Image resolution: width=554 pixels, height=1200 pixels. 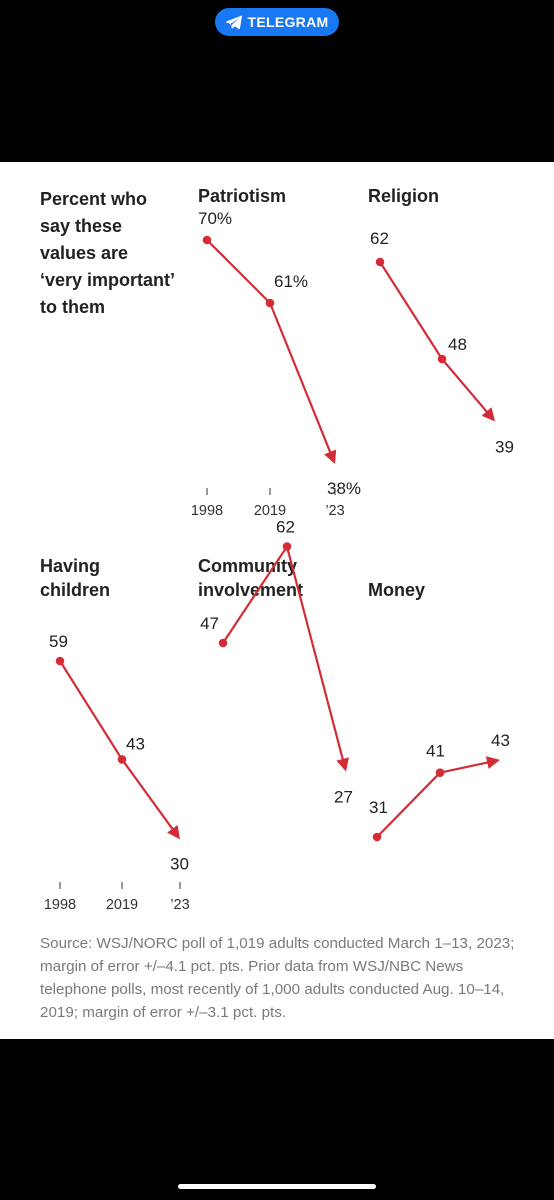 I want to click on home-indicator-bottom, so click(x=277, y=1186).